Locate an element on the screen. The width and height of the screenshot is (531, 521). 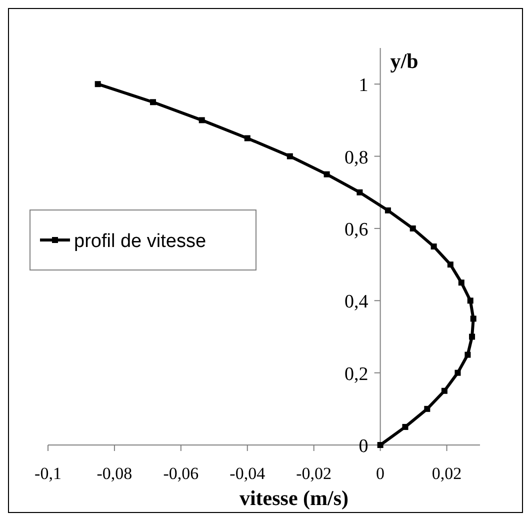
x-tick-label: -0,1 is located at coordinates (48, 473).